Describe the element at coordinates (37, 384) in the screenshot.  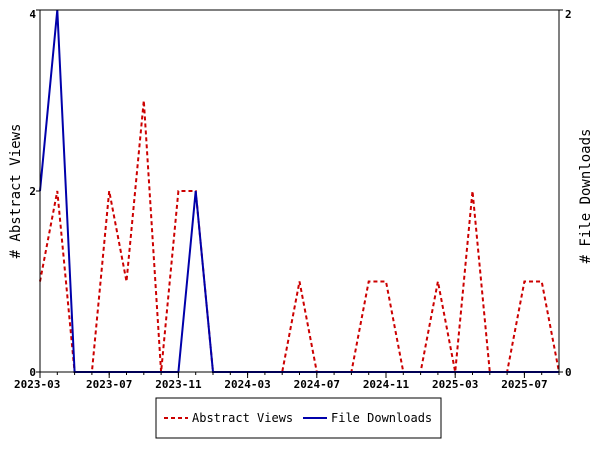
I see `x-tick-label: 2023-03` at that location.